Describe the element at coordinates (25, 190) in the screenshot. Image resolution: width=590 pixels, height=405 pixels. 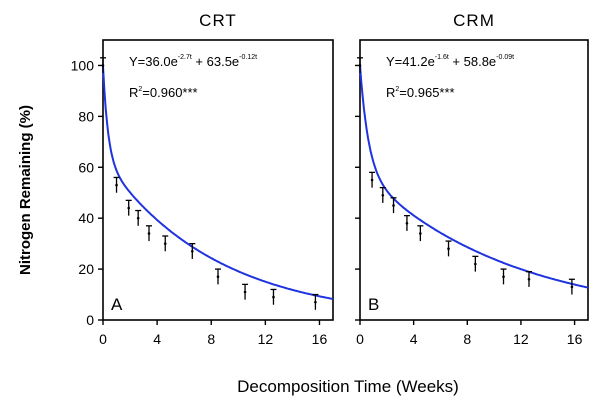
I see `y-axis-label: Nitrogen Remaining (%)` at that location.